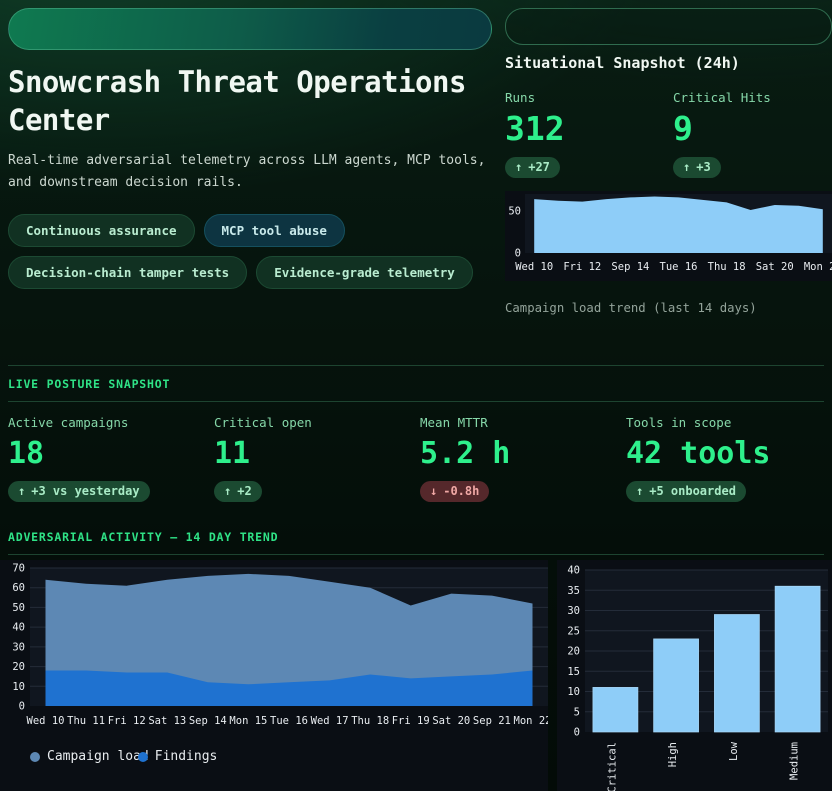  I want to click on down-arrow-icon: ↓, so click(434, 491).